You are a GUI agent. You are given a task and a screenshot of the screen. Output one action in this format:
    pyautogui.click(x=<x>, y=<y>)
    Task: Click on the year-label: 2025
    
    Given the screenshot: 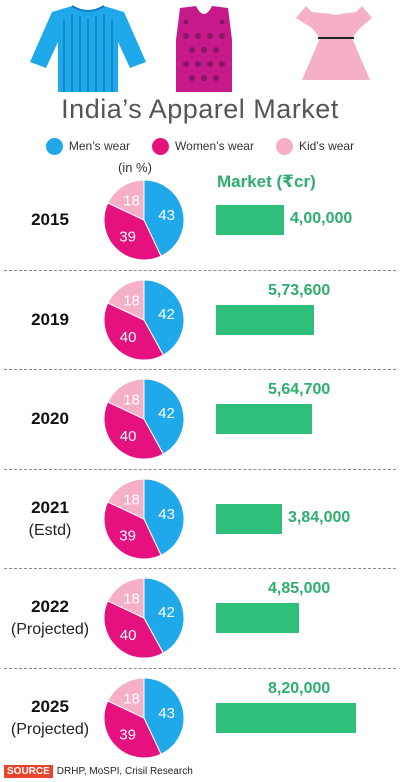 What is the action you would take?
    pyautogui.click(x=50, y=706)
    